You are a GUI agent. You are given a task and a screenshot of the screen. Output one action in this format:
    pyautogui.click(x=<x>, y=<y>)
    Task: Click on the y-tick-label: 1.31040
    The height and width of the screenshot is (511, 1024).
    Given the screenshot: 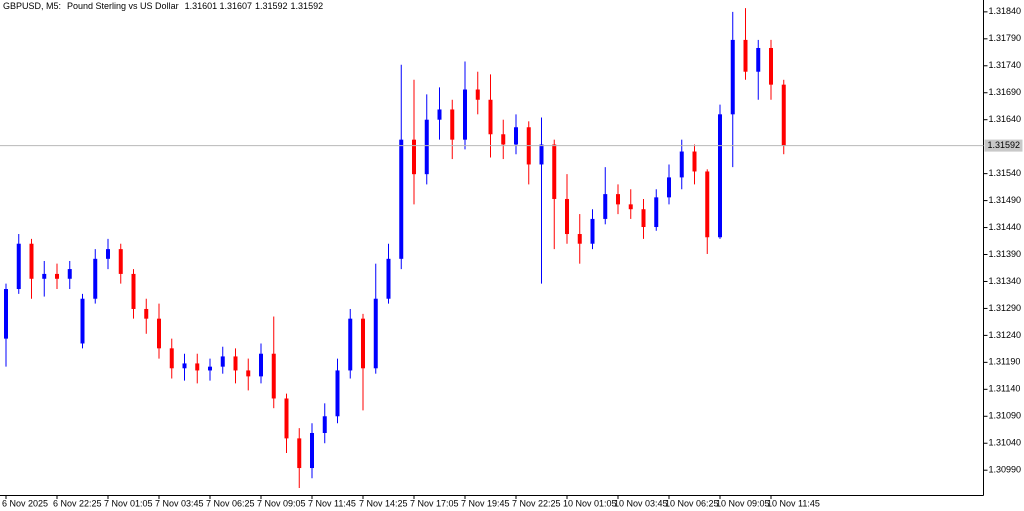 What is the action you would take?
    pyautogui.click(x=1005, y=443)
    